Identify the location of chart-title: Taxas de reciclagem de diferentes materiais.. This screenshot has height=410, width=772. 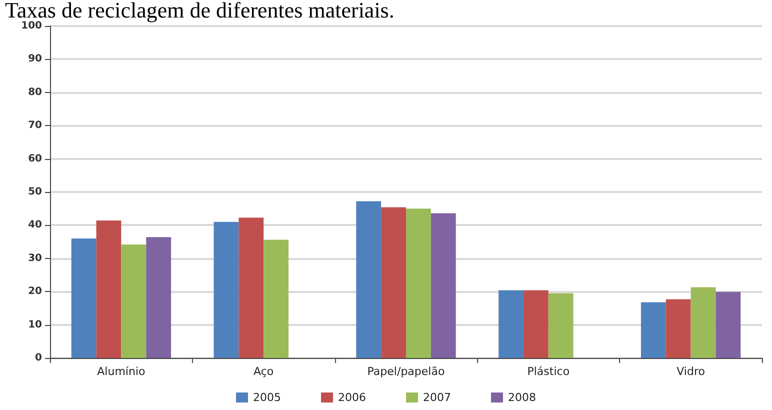
(199, 11).